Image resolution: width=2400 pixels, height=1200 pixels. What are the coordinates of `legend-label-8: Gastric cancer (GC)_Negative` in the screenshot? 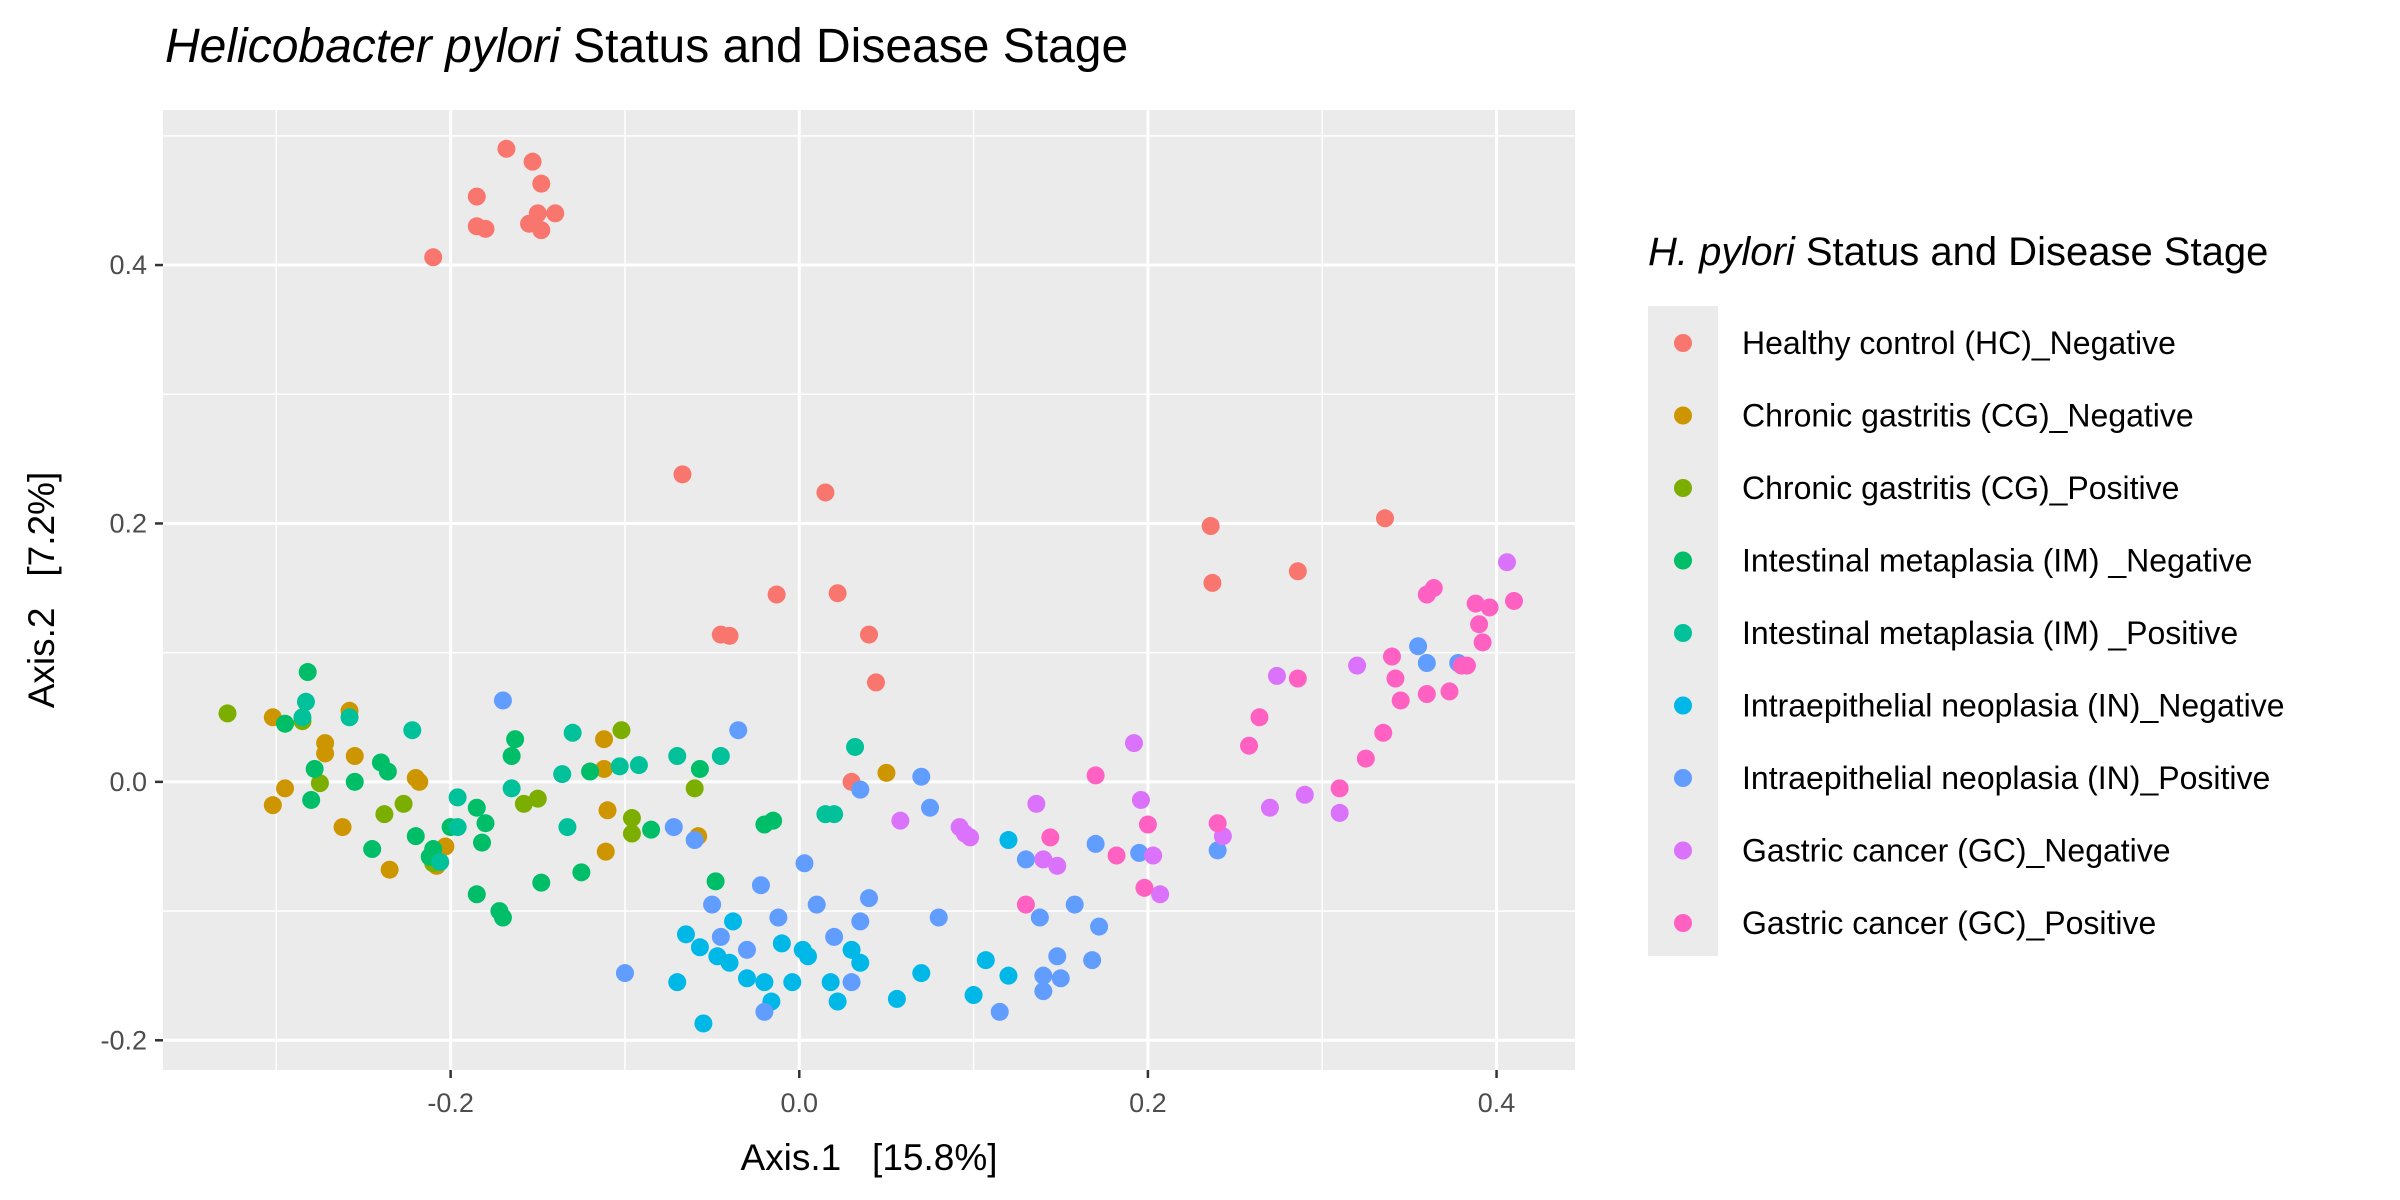 It's located at (1956, 851).